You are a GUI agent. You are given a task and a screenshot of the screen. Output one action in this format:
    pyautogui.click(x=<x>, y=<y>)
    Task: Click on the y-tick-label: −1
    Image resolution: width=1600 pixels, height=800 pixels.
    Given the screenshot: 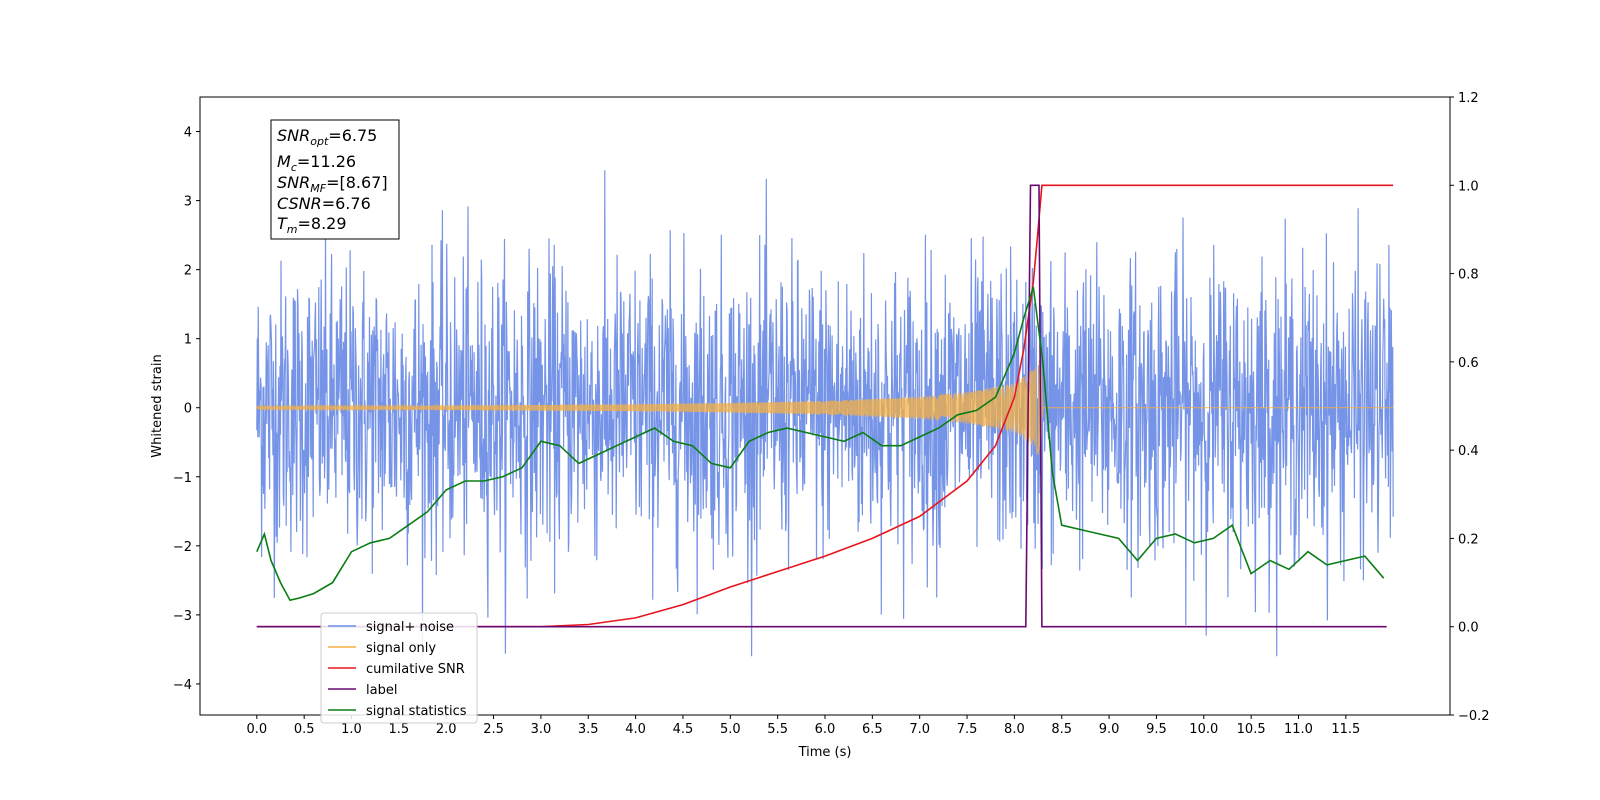 What is the action you would take?
    pyautogui.click(x=182, y=478)
    